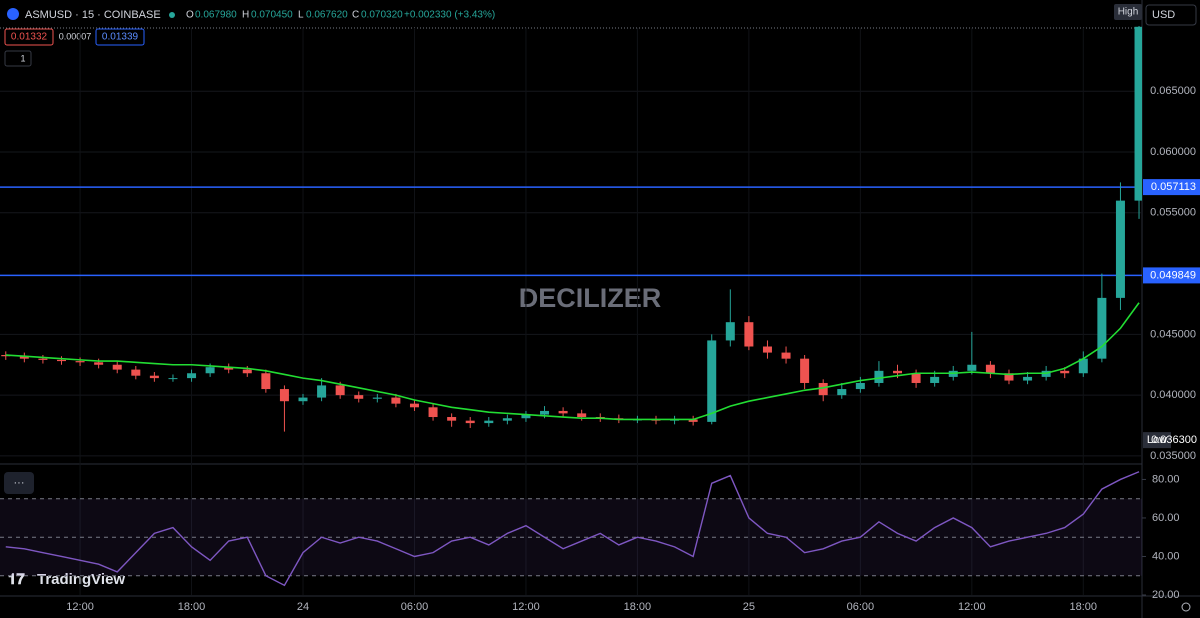 The width and height of the screenshot is (1200, 618). I want to click on high-badge: High, so click(1128, 12).